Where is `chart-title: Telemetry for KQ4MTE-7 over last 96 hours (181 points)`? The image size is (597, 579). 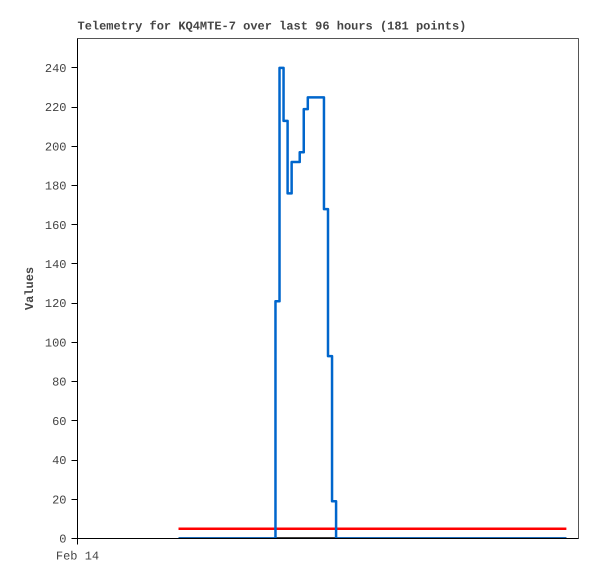
chart-title: Telemetry for KQ4MTE-7 over last 96 hours (181 points) is located at coordinates (272, 27).